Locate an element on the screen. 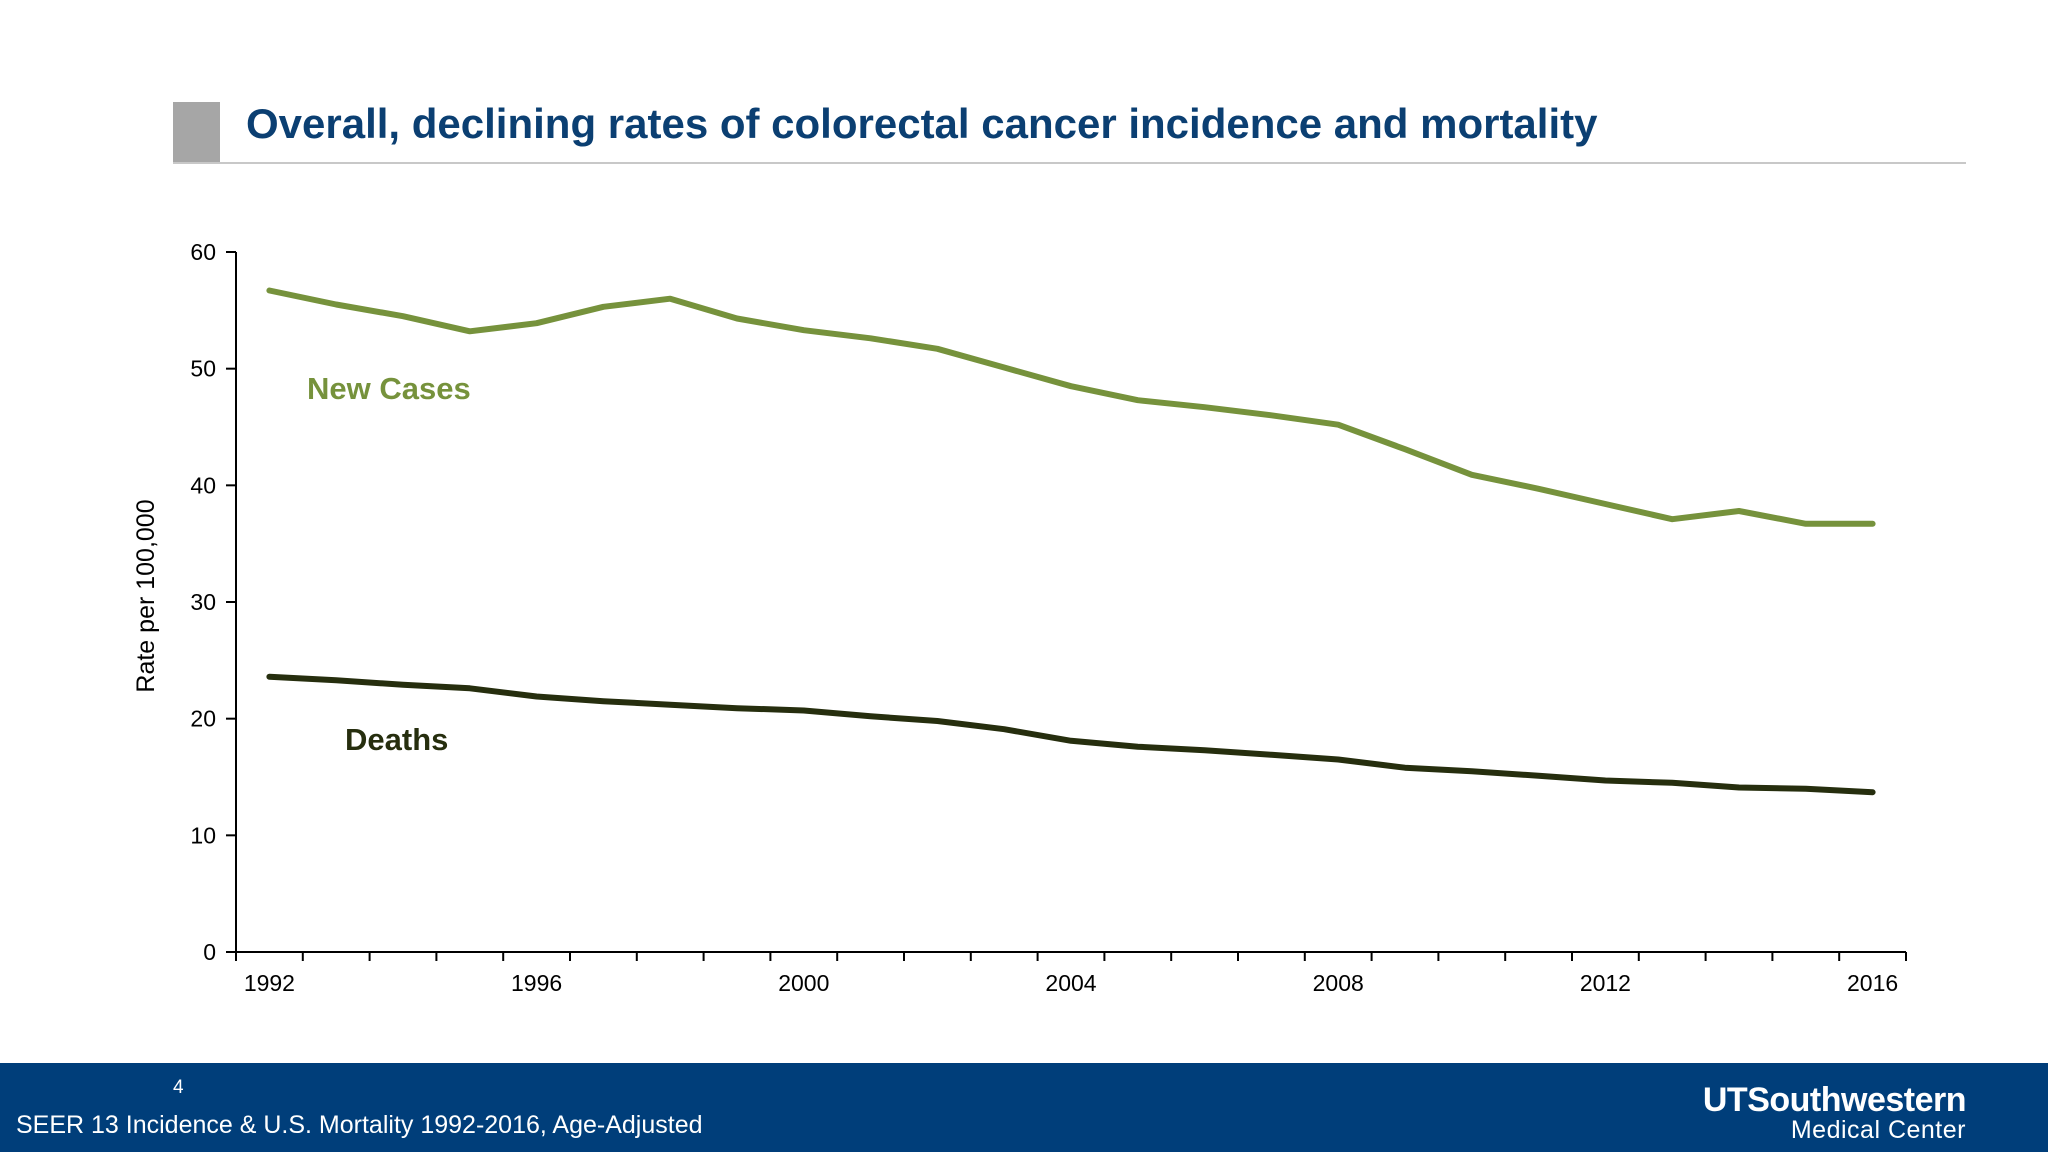 Image resolution: width=2048 pixels, height=1152 pixels. x-tick-label: 2016 is located at coordinates (1872, 983).